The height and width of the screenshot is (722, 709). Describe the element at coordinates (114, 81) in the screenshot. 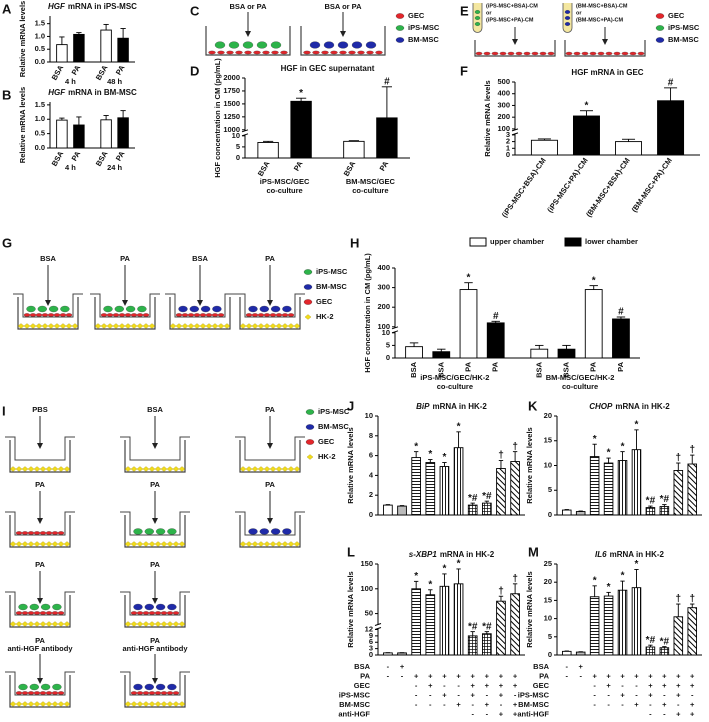

I see `group-label: 48 h` at that location.